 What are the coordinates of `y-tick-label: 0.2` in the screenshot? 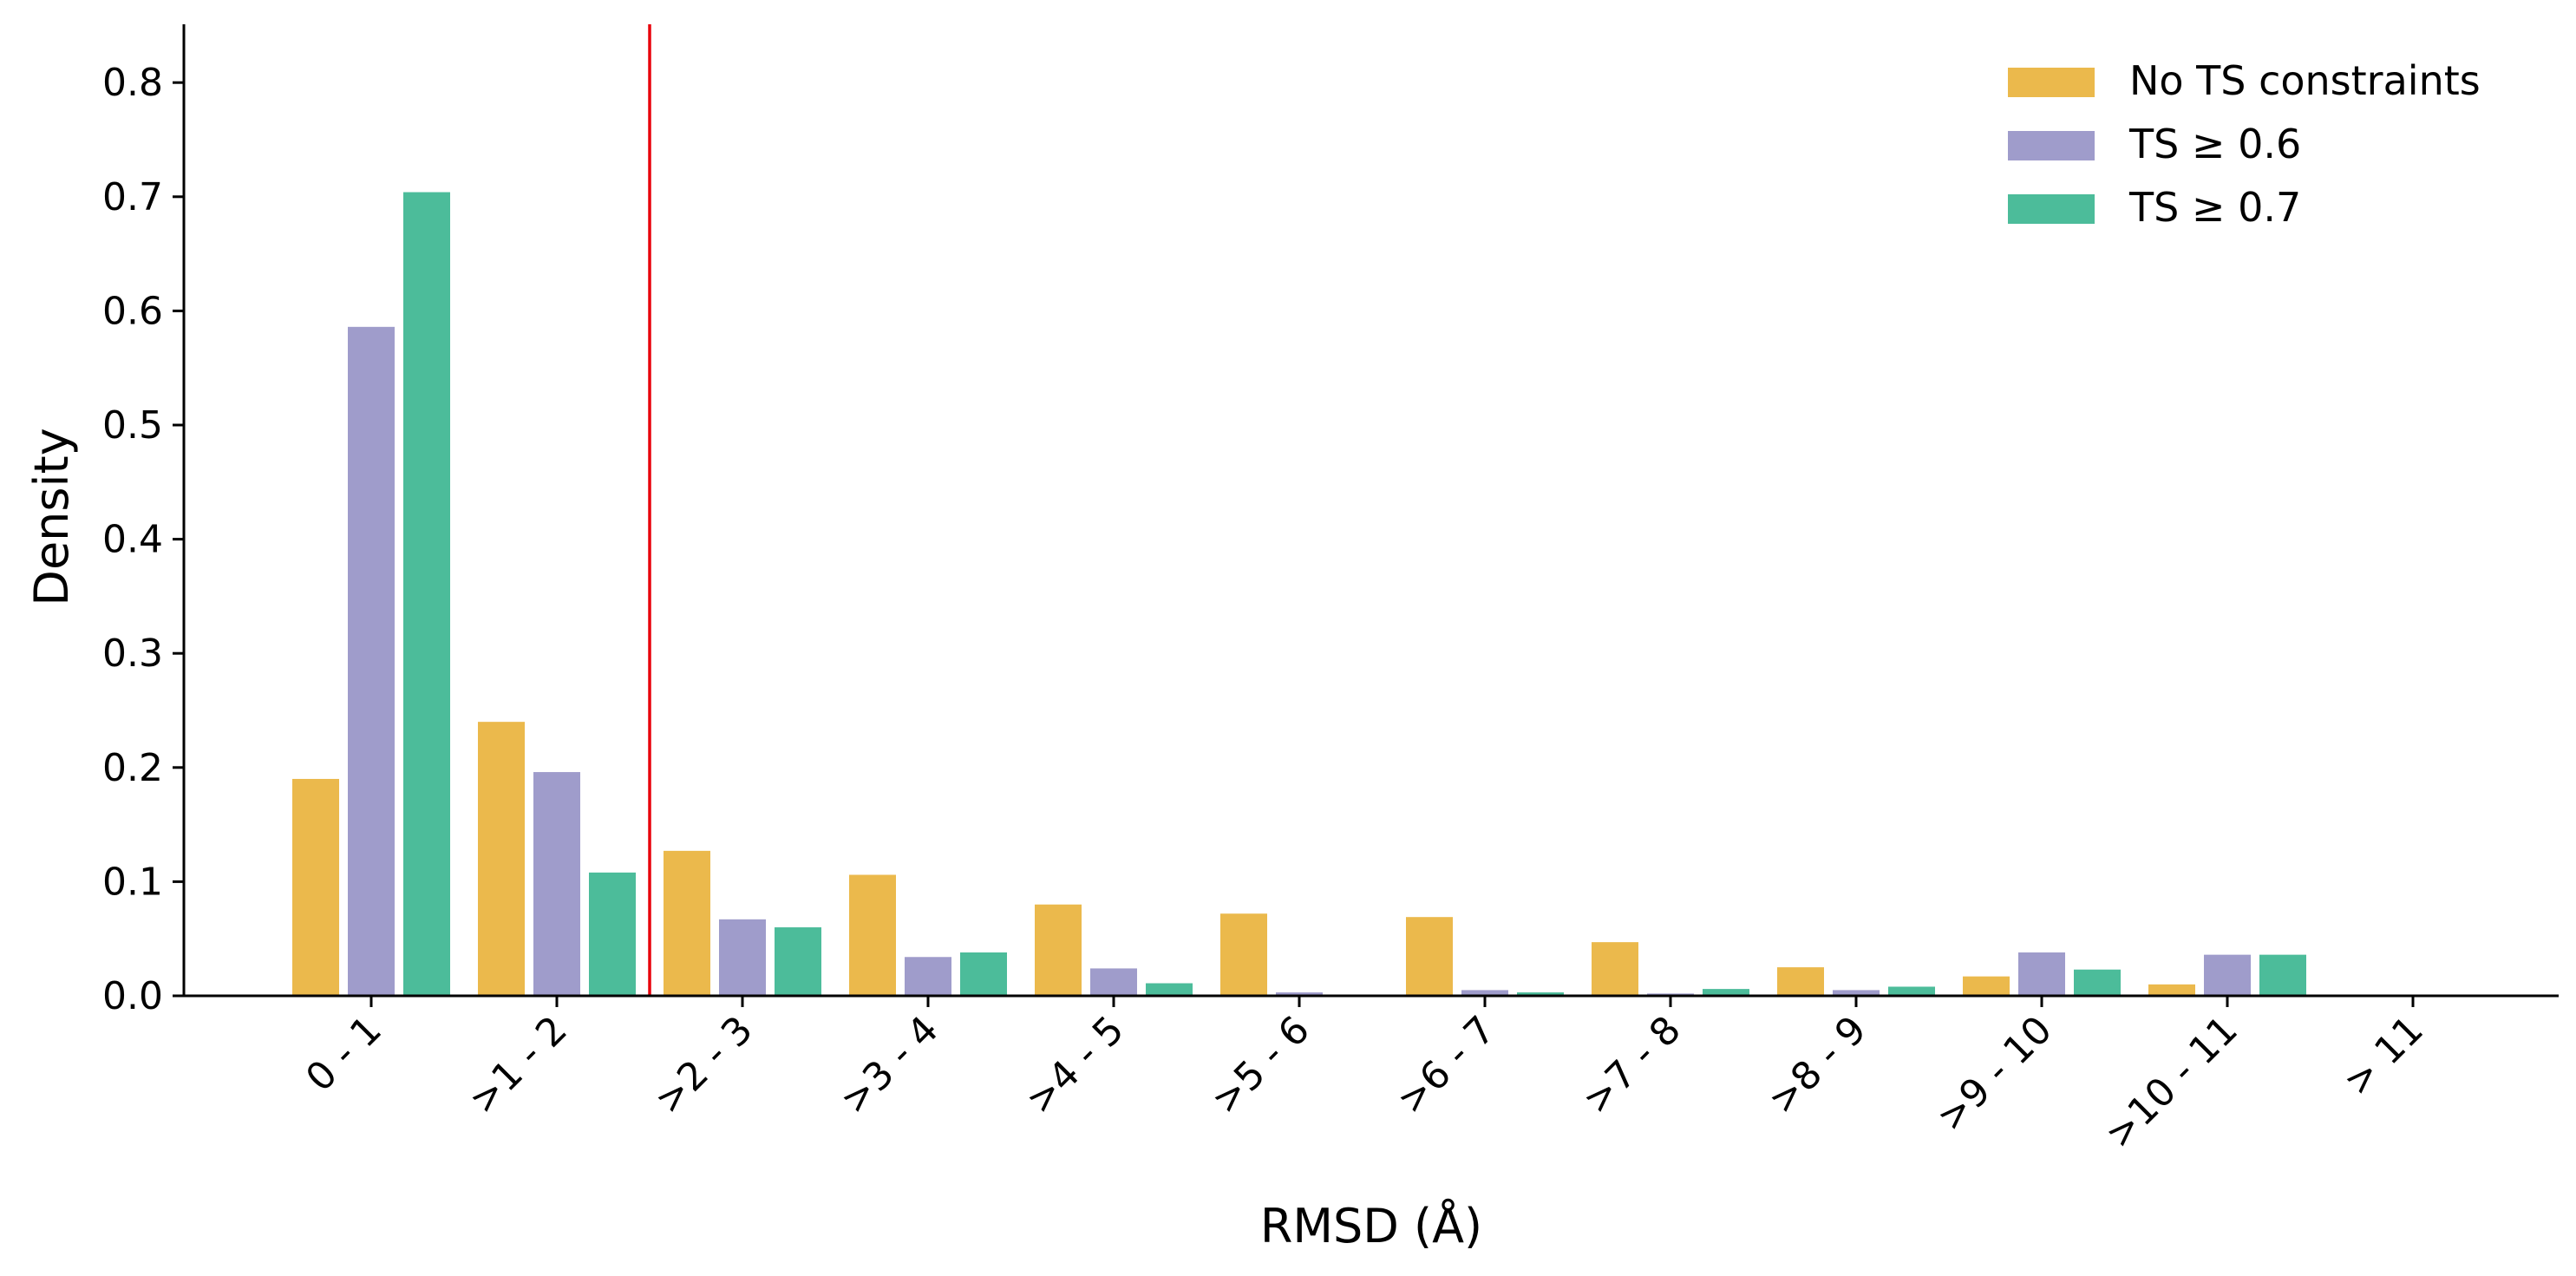 It's located at (132, 768).